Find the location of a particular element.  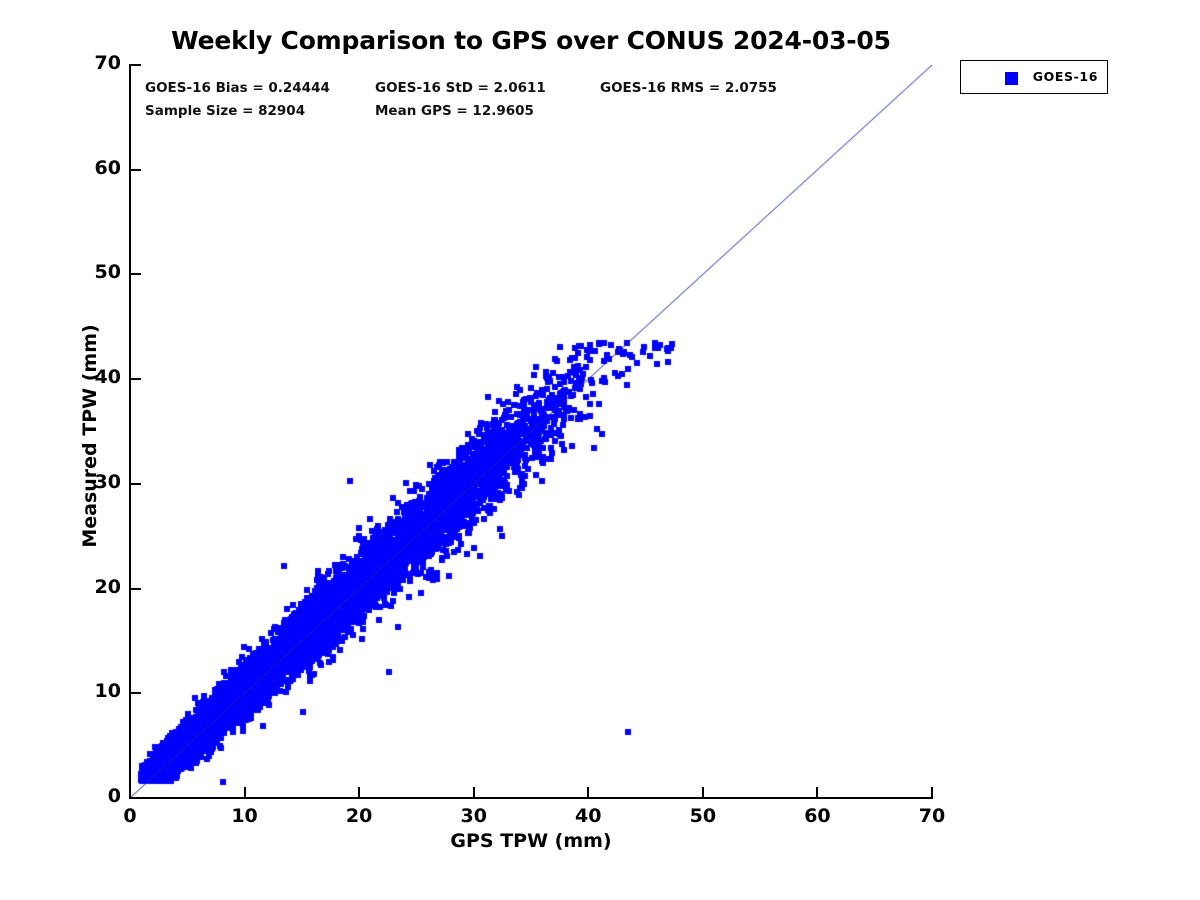

legend: GOES-16 is located at coordinates (1034, 77).